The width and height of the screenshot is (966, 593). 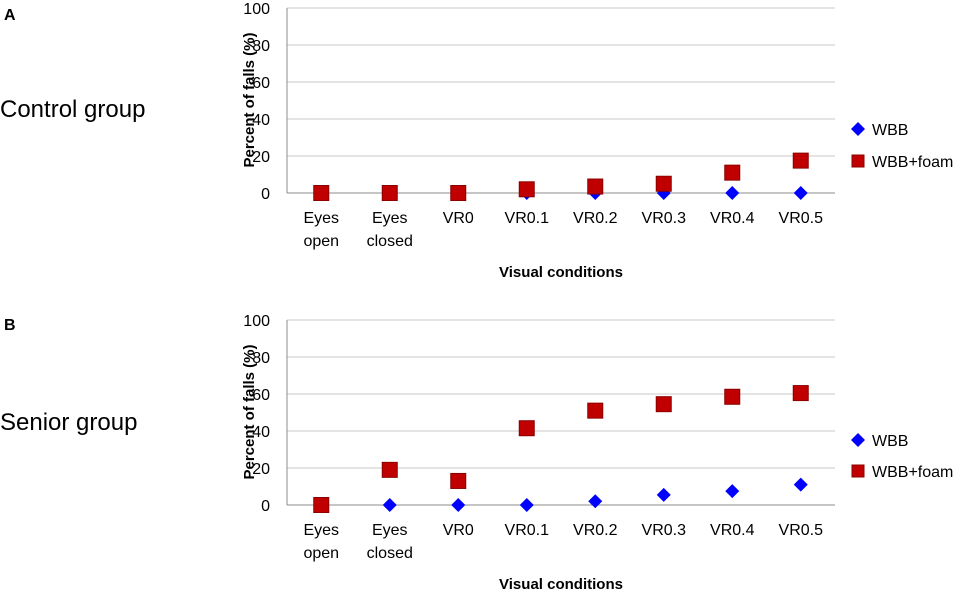 What do you see at coordinates (10, 325) in the screenshot?
I see `panel-letter: B` at bounding box center [10, 325].